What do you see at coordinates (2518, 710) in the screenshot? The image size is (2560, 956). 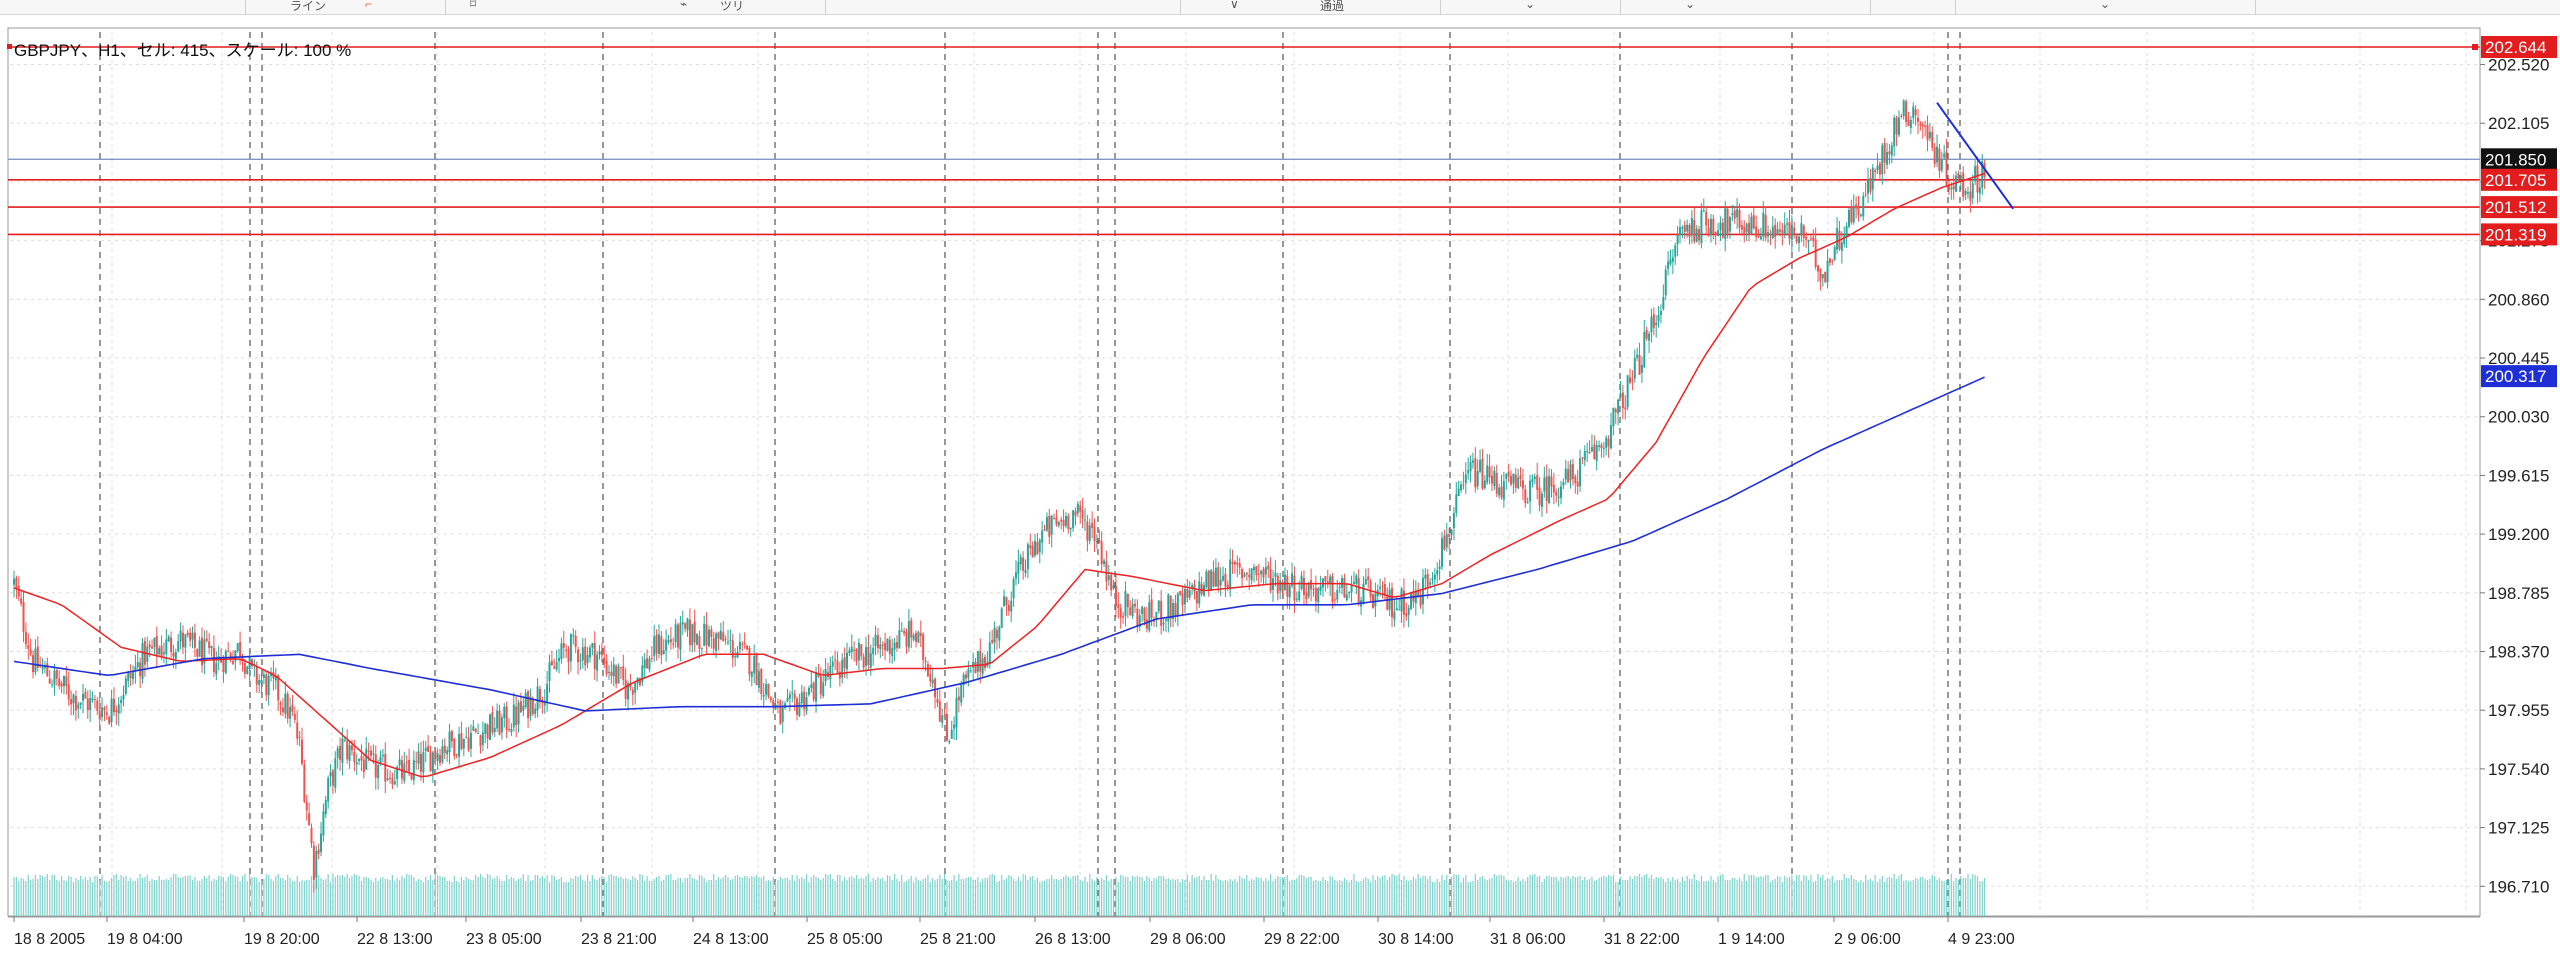 I see `price-tick-label: 197.955` at bounding box center [2518, 710].